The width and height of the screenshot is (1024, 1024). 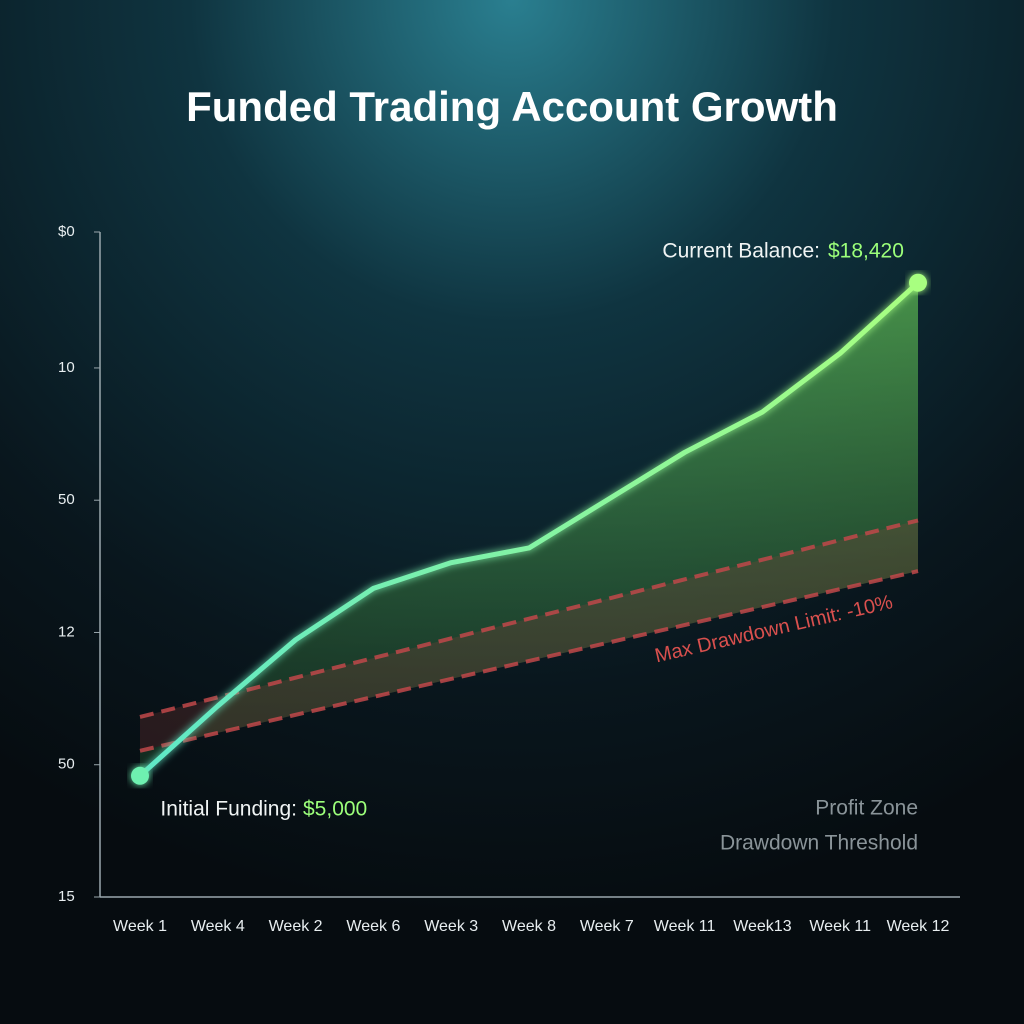 I want to click on value-label: $5,000, so click(x=335, y=809).